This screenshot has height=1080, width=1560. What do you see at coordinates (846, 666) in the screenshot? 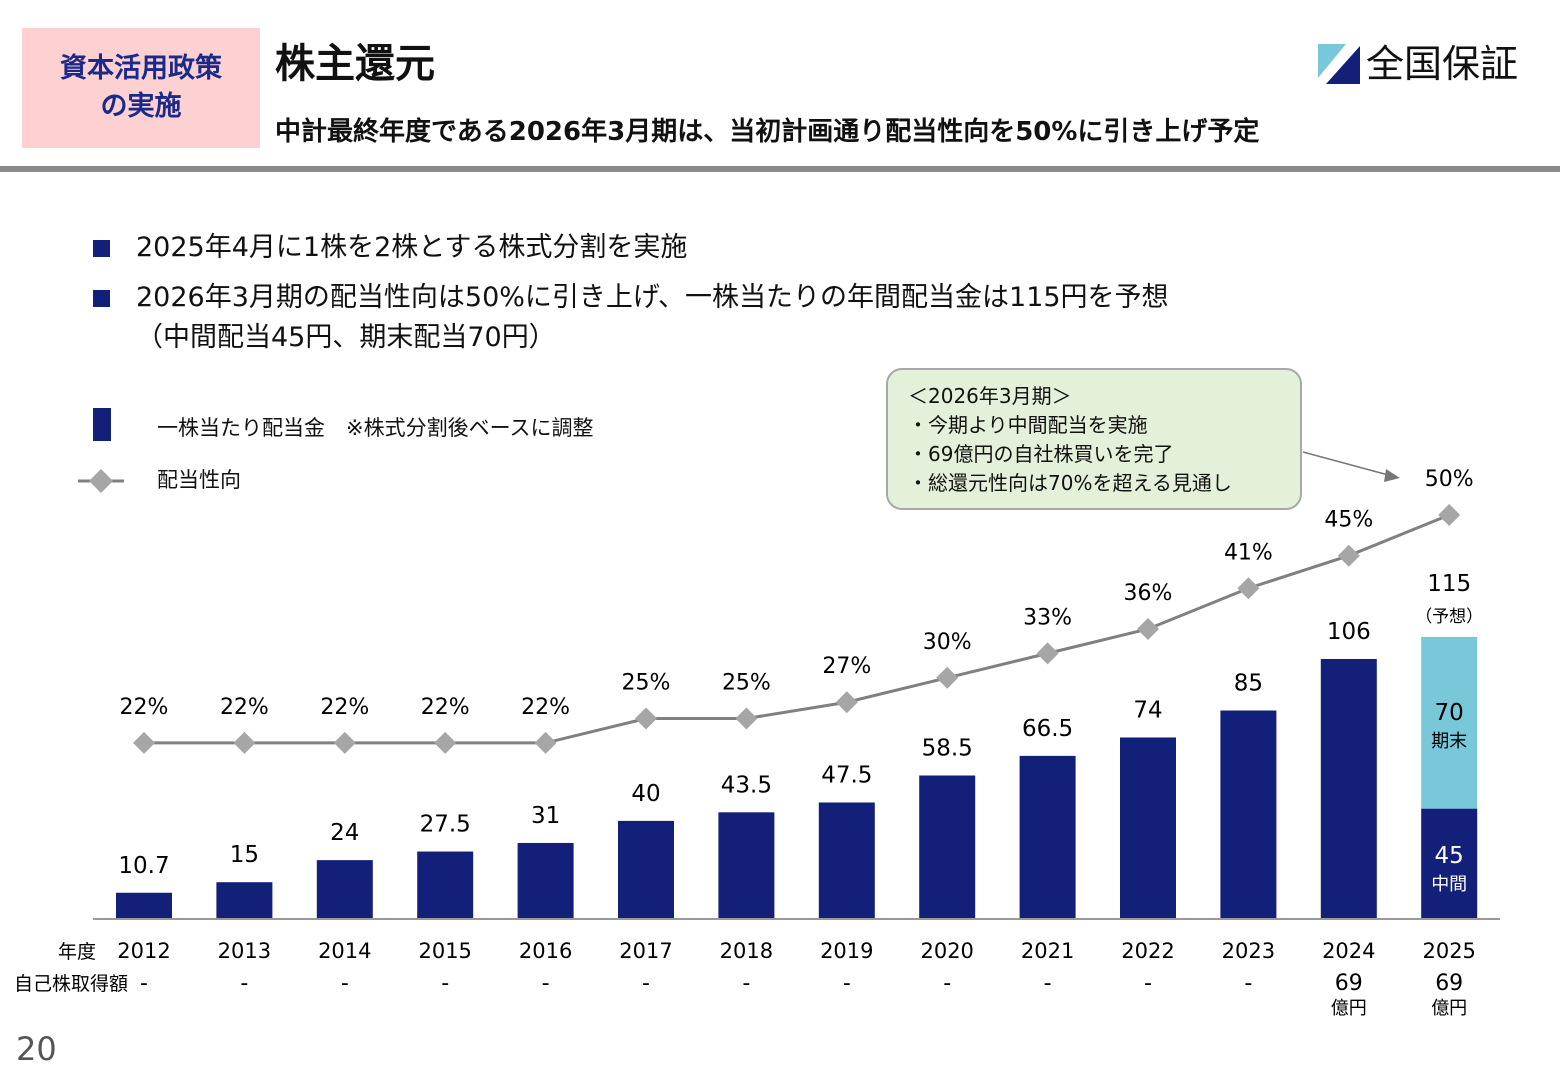
I see `payout-label: 27%` at bounding box center [846, 666].